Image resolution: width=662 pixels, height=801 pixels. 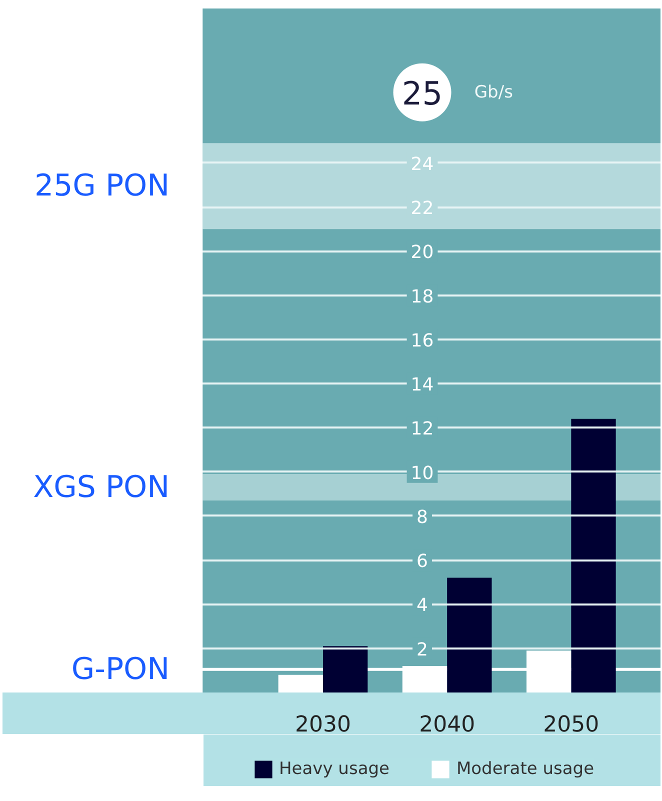 What do you see at coordinates (422, 297) in the screenshot?
I see `y-tick-label: 18` at bounding box center [422, 297].